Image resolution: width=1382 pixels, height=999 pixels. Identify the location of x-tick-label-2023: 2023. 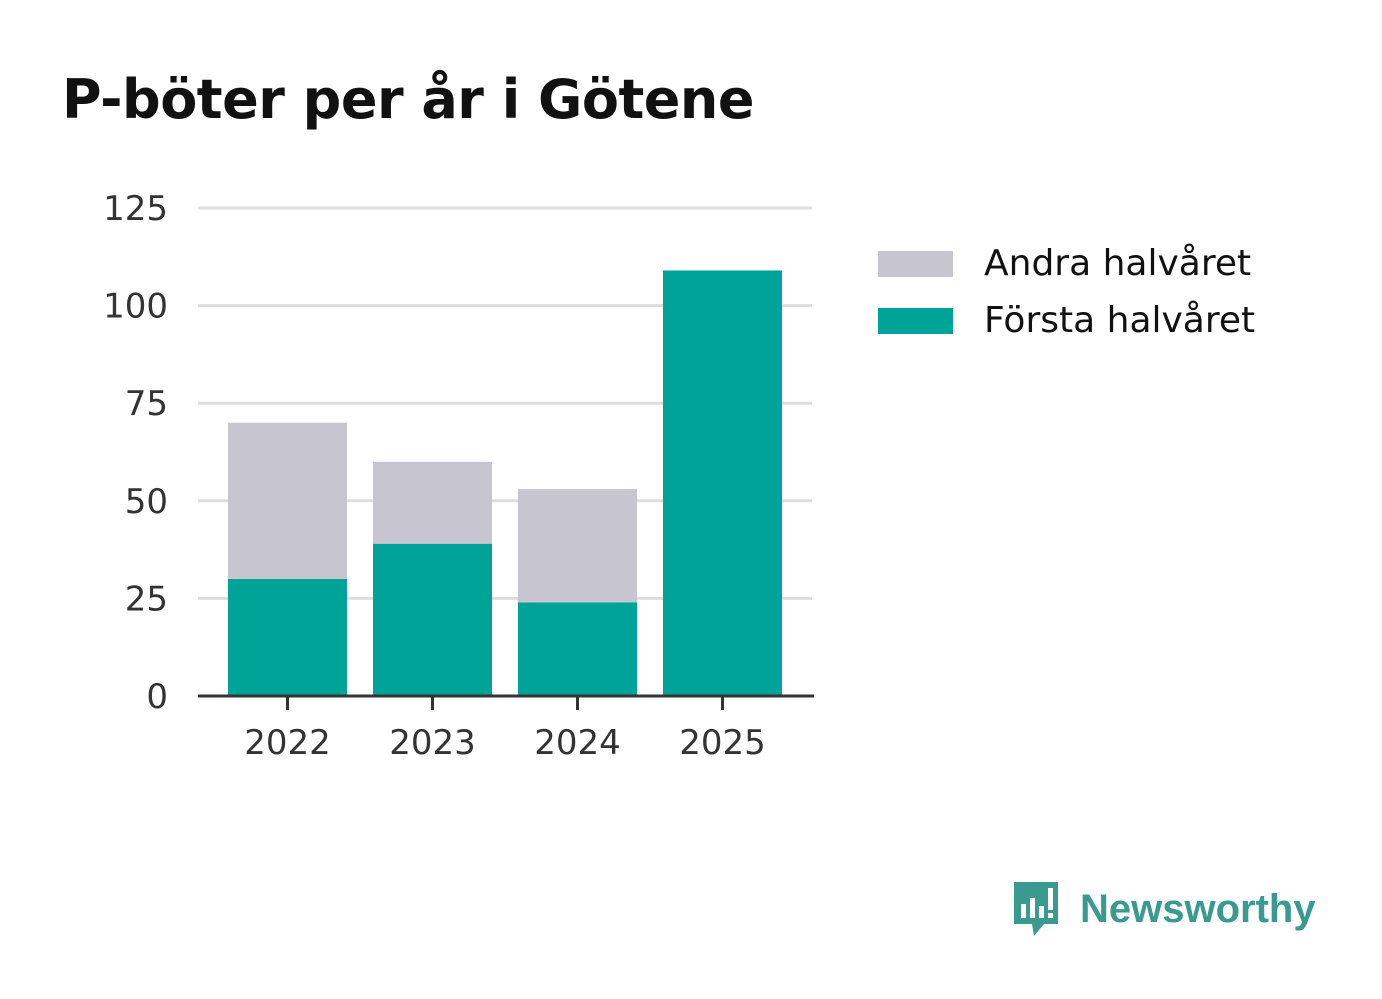
(432, 743).